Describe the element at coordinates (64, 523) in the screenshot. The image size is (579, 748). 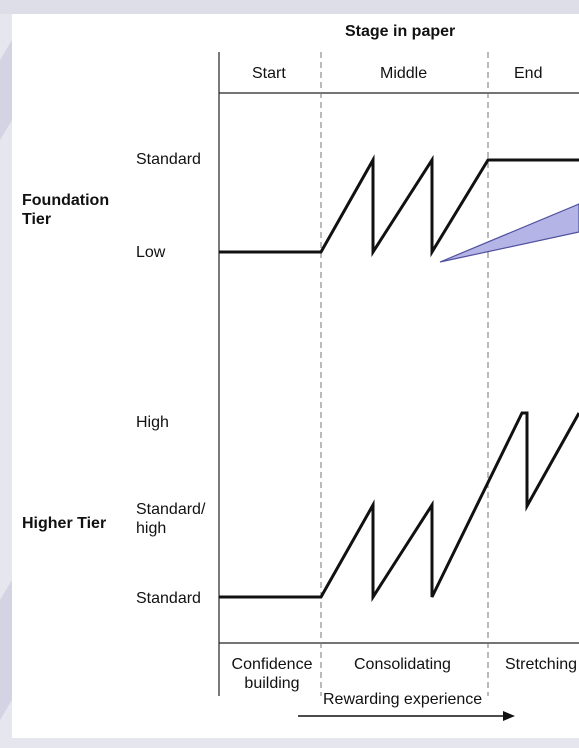
I see `higher-tier-label: Higher Tier` at that location.